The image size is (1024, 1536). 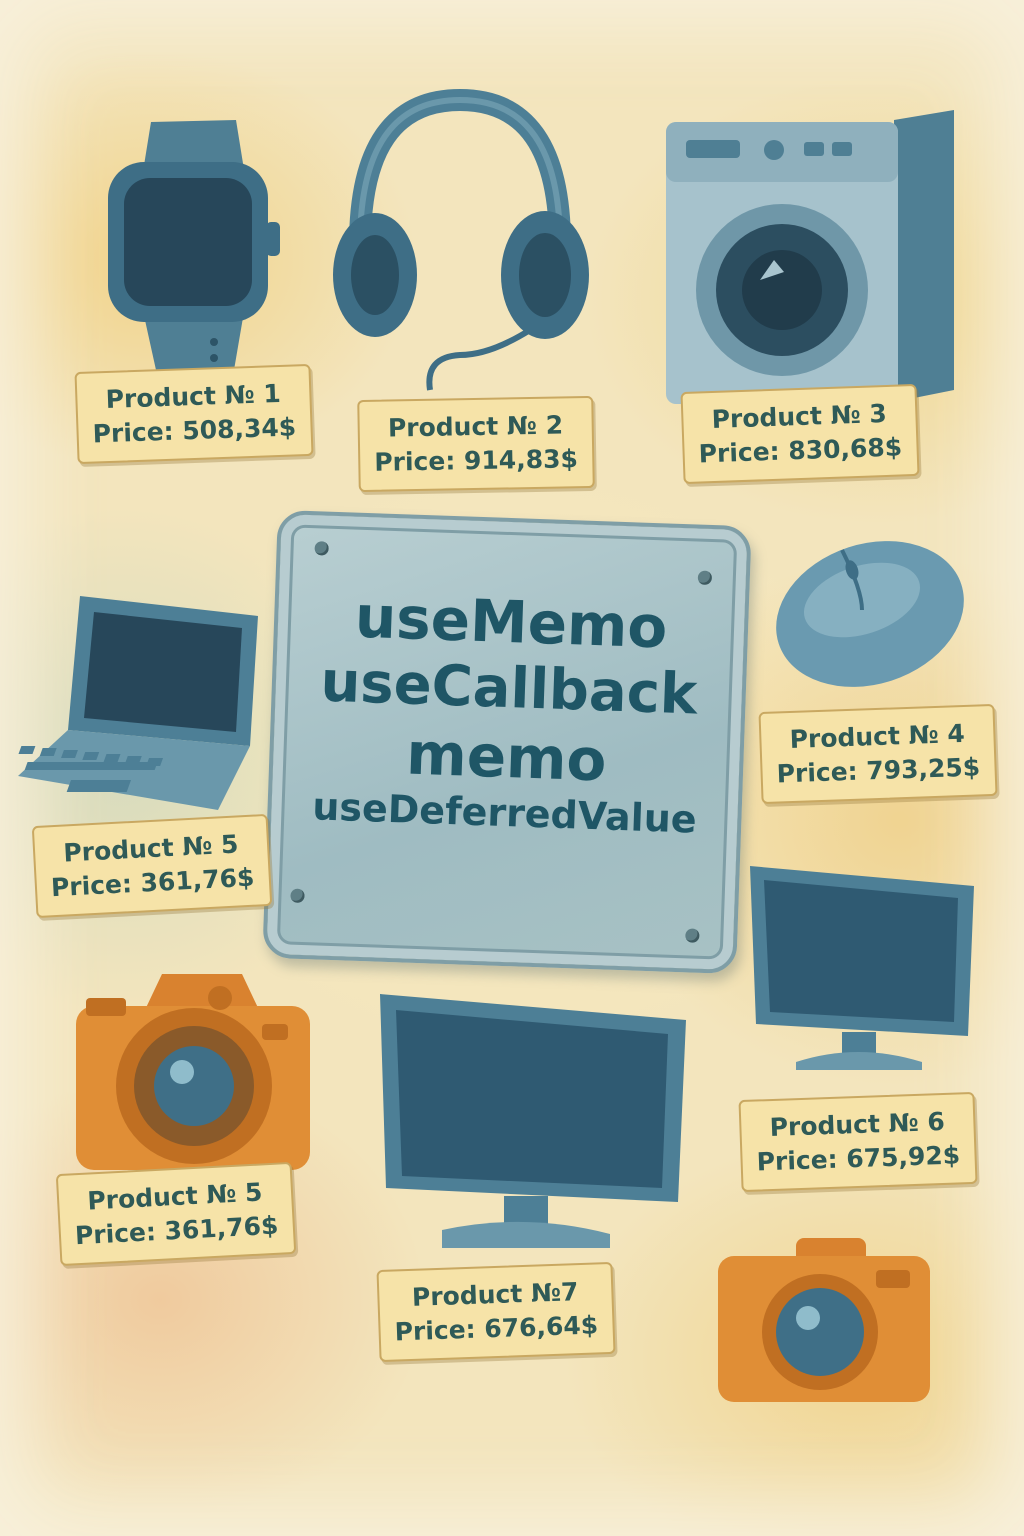 What do you see at coordinates (858, 1158) in the screenshot?
I see `product-price: Price: 675,92$` at bounding box center [858, 1158].